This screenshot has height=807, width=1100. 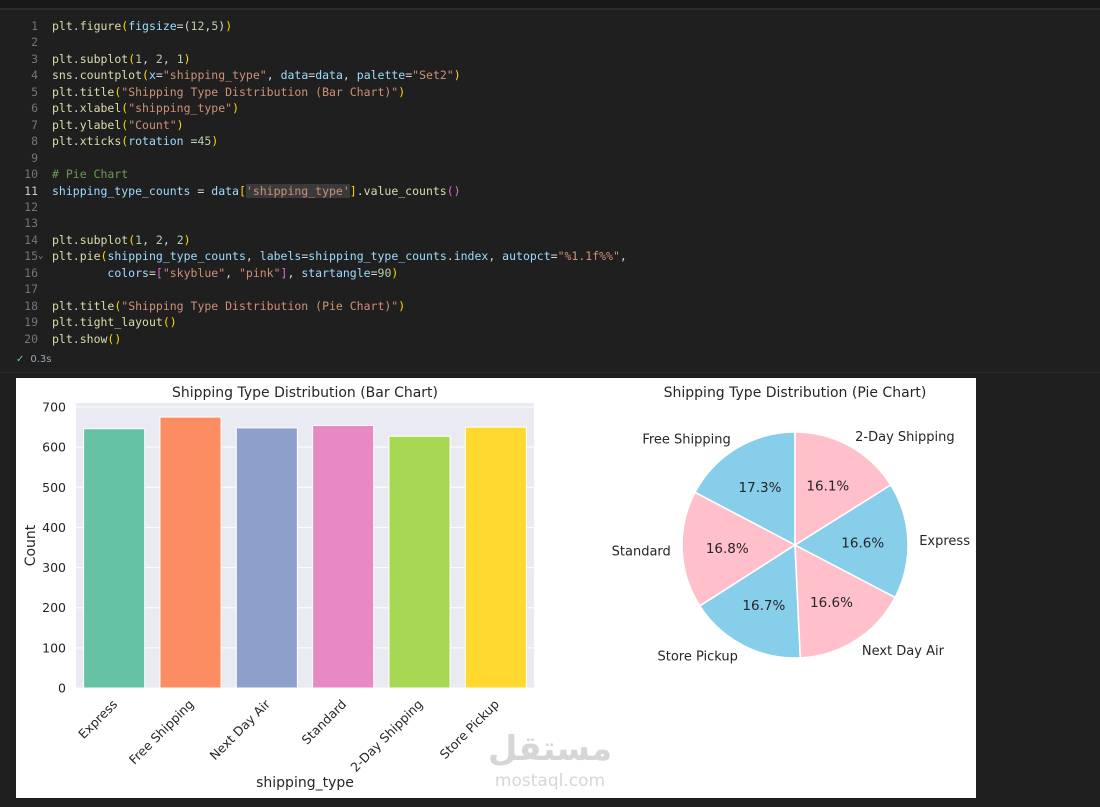 What do you see at coordinates (41, 256) in the screenshot?
I see `fold-chevron-icon: ⌄` at bounding box center [41, 256].